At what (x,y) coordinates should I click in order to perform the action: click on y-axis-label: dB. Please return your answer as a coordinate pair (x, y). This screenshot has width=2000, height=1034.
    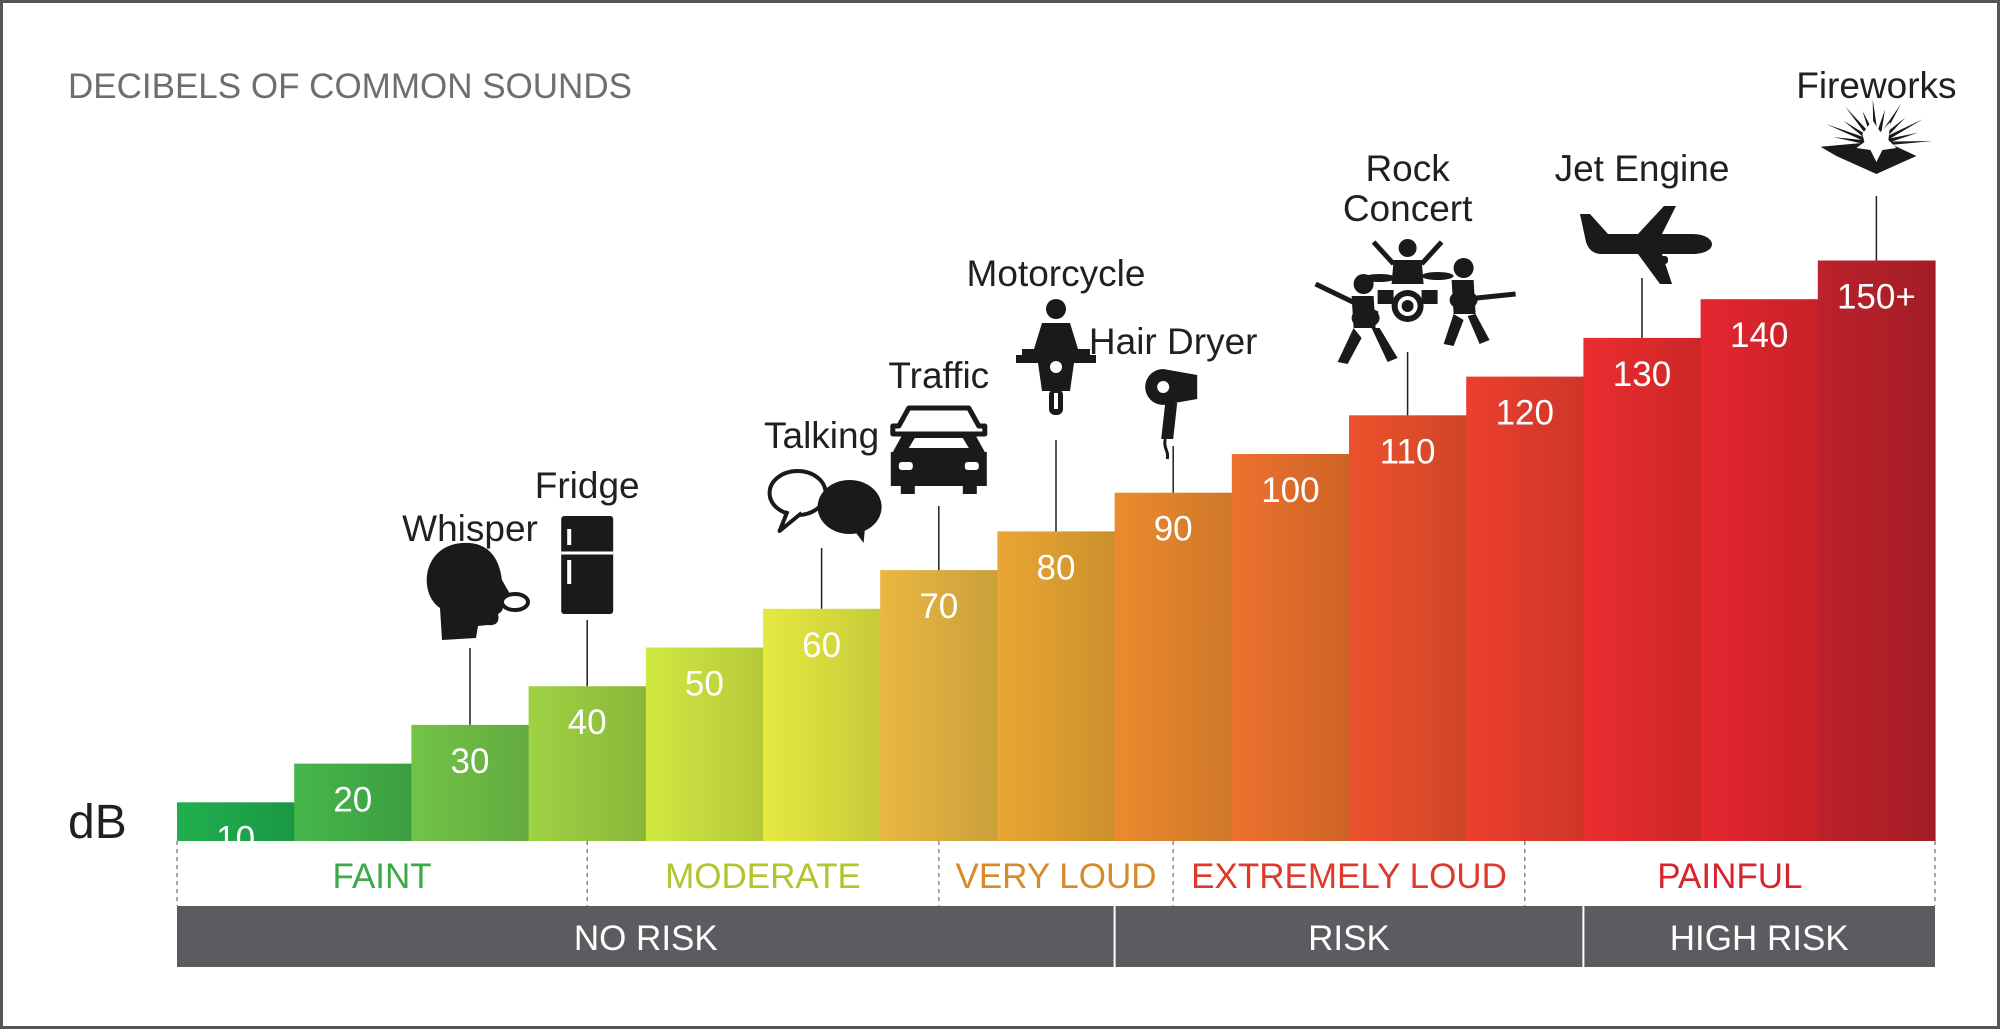
    Looking at the image, I should click on (97, 822).